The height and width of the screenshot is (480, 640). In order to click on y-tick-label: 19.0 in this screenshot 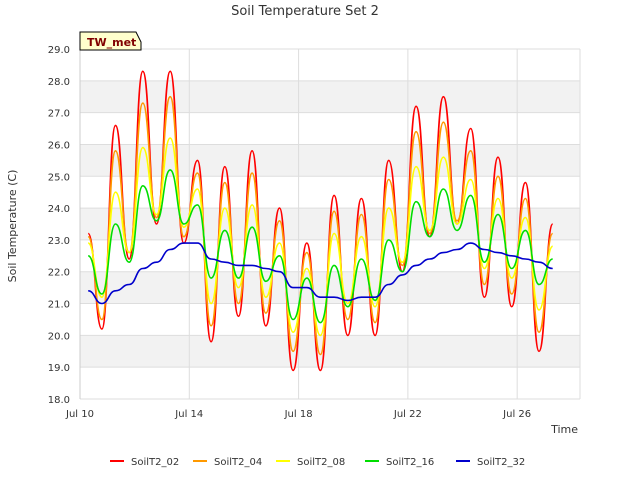, I will do `click(59, 368)`.